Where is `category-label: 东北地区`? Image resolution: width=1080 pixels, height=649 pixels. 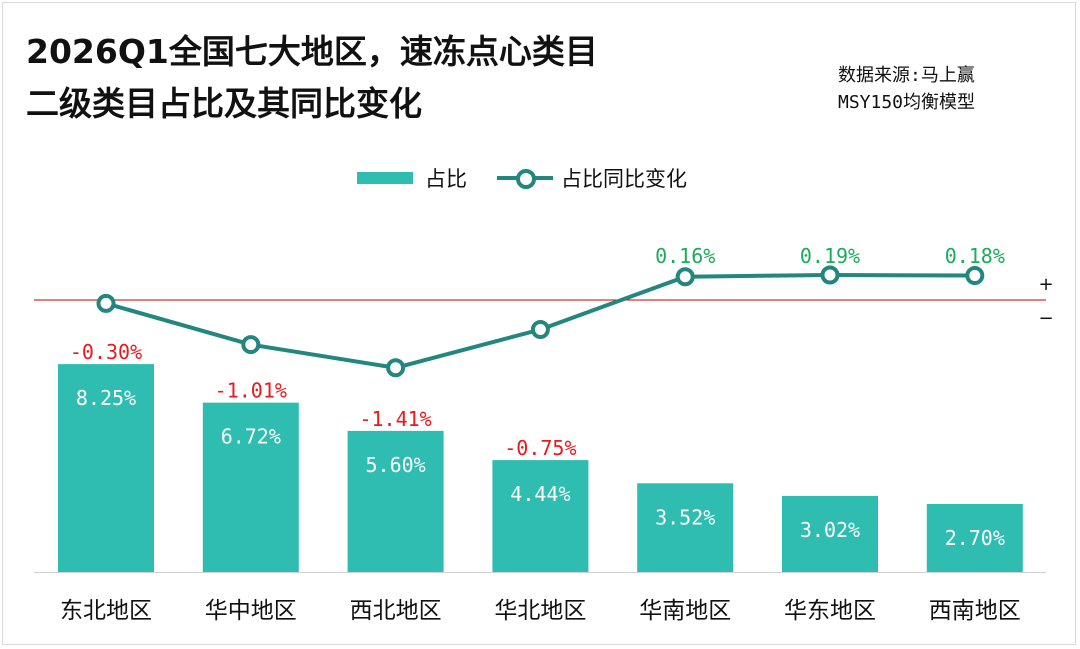 category-label: 东北地区 is located at coordinates (106, 611).